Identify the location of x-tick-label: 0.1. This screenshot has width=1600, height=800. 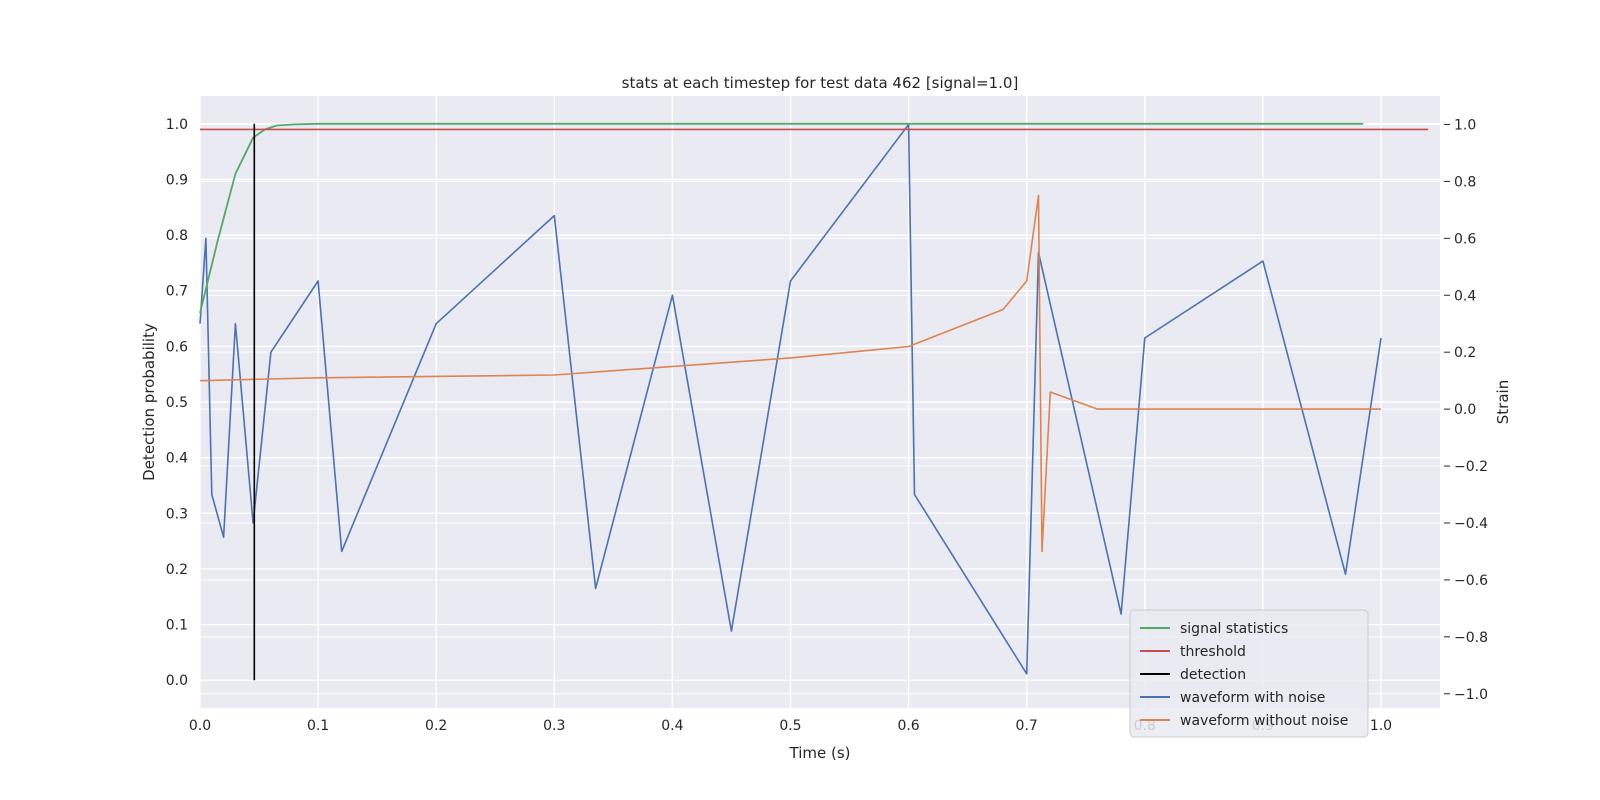
(318, 726).